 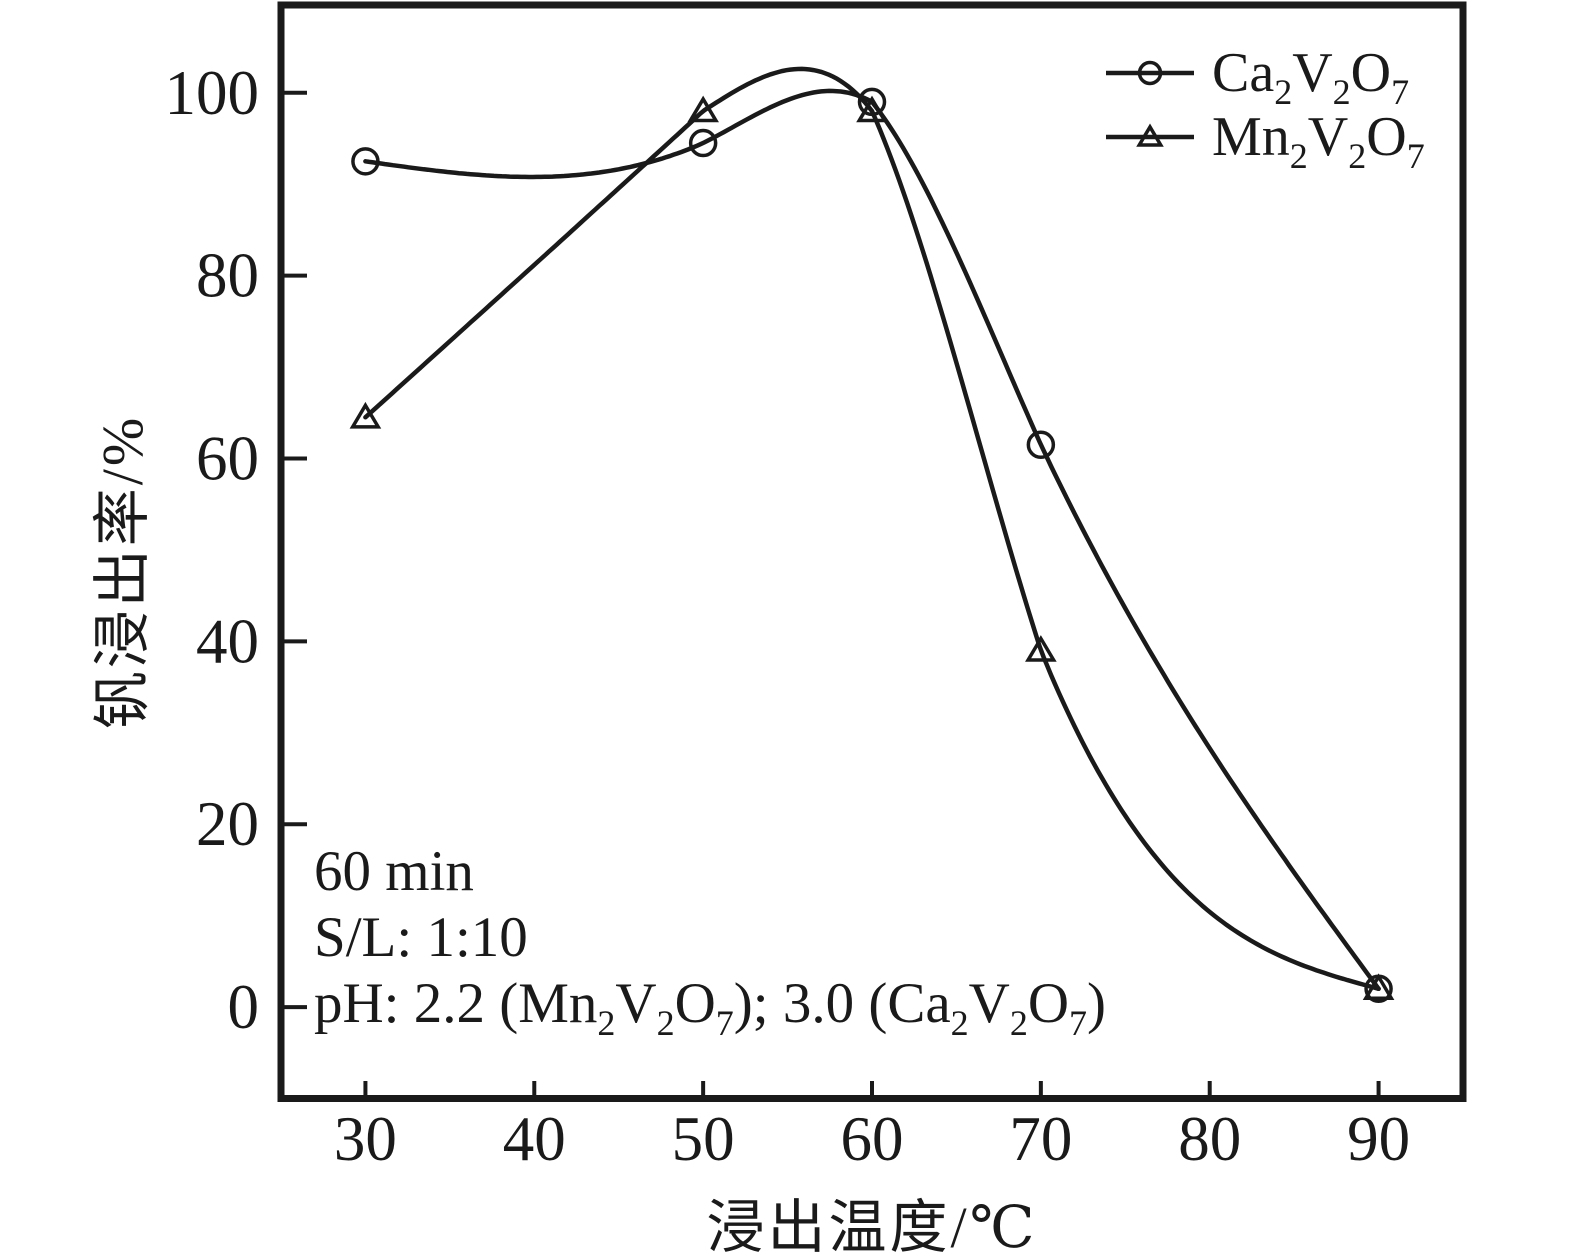 I want to click on y-tick-label: 60, so click(x=227, y=458).